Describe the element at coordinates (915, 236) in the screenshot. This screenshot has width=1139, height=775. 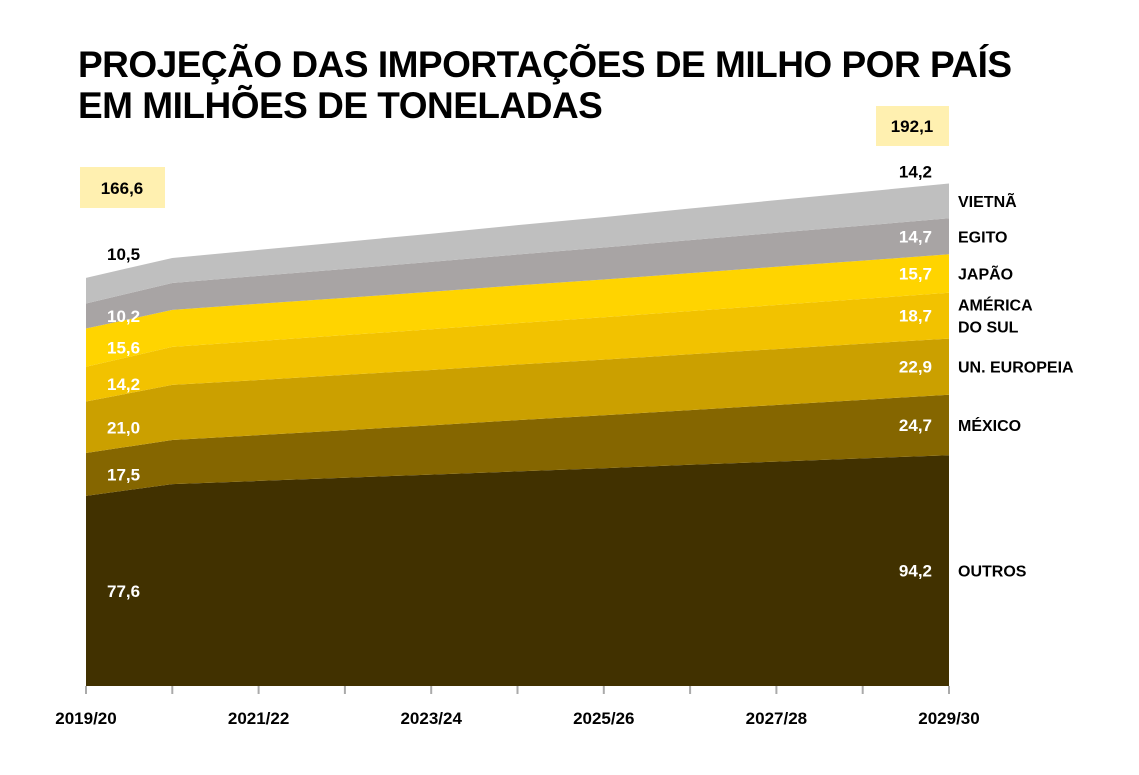
I see `end-value-label: 14,7` at that location.